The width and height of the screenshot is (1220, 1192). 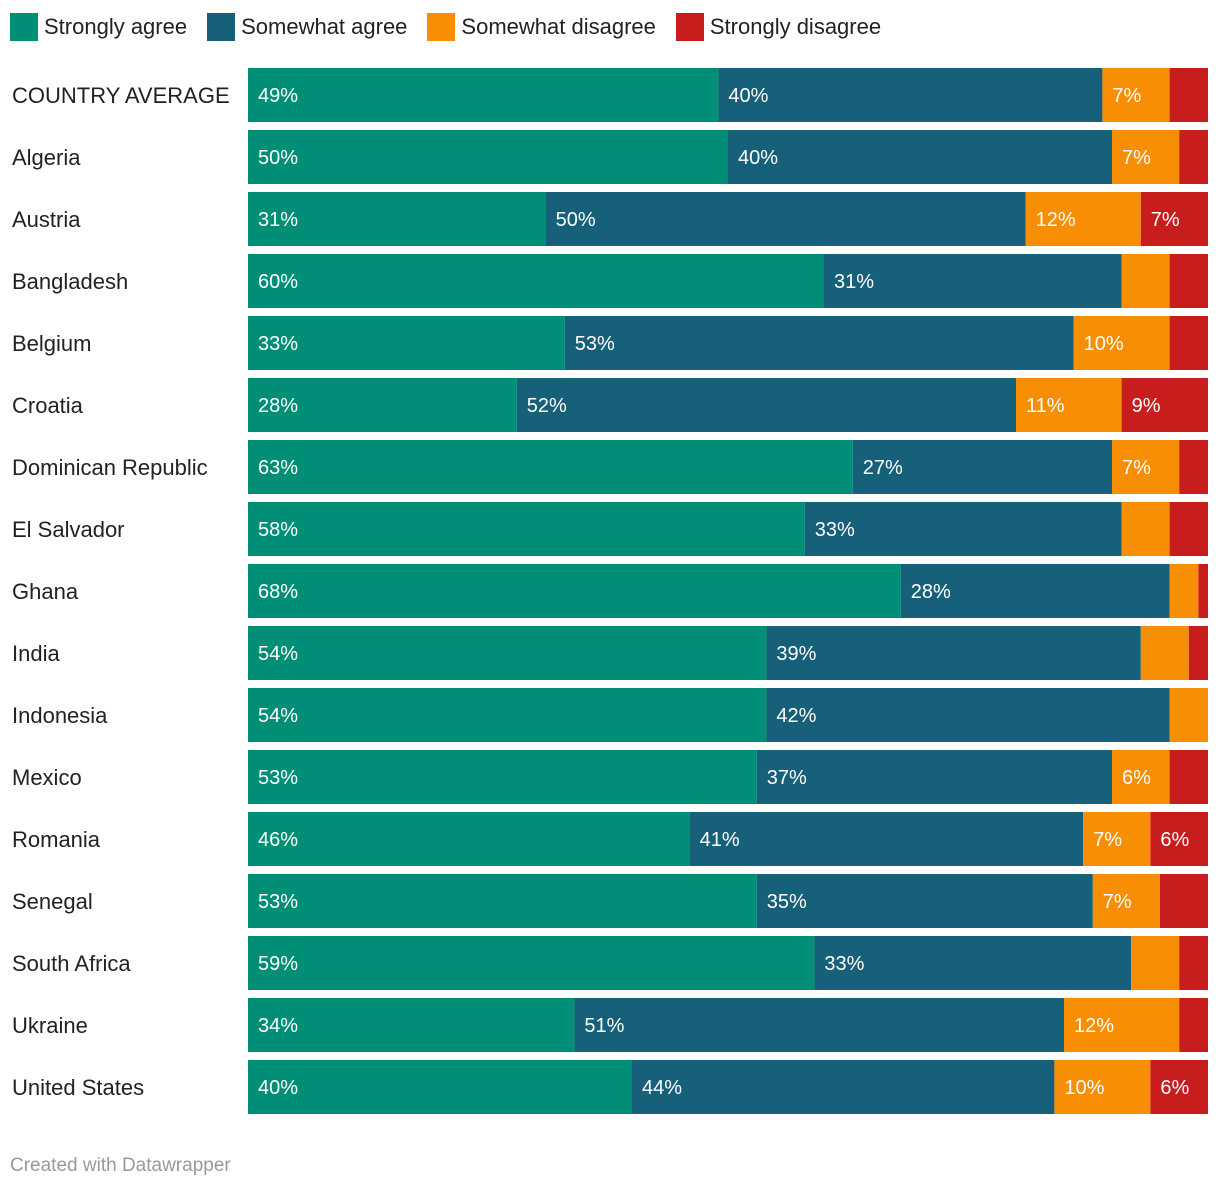 I want to click on legend-label-strongly-agree: Strongly agree, so click(x=116, y=26).